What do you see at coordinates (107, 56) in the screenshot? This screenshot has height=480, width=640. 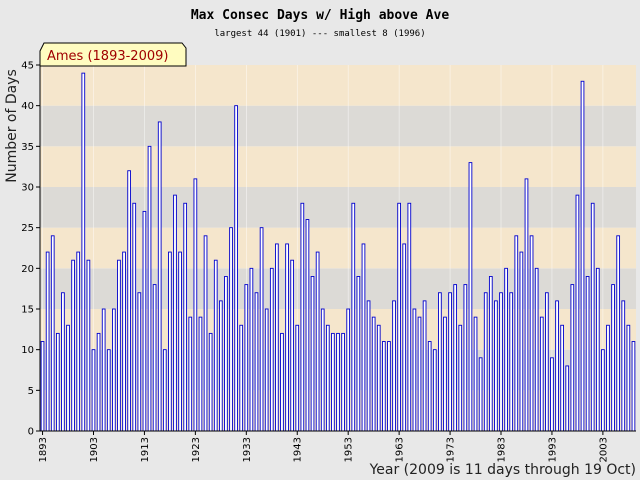 I see `legend-label: Ames (1893-2009)` at bounding box center [107, 56].